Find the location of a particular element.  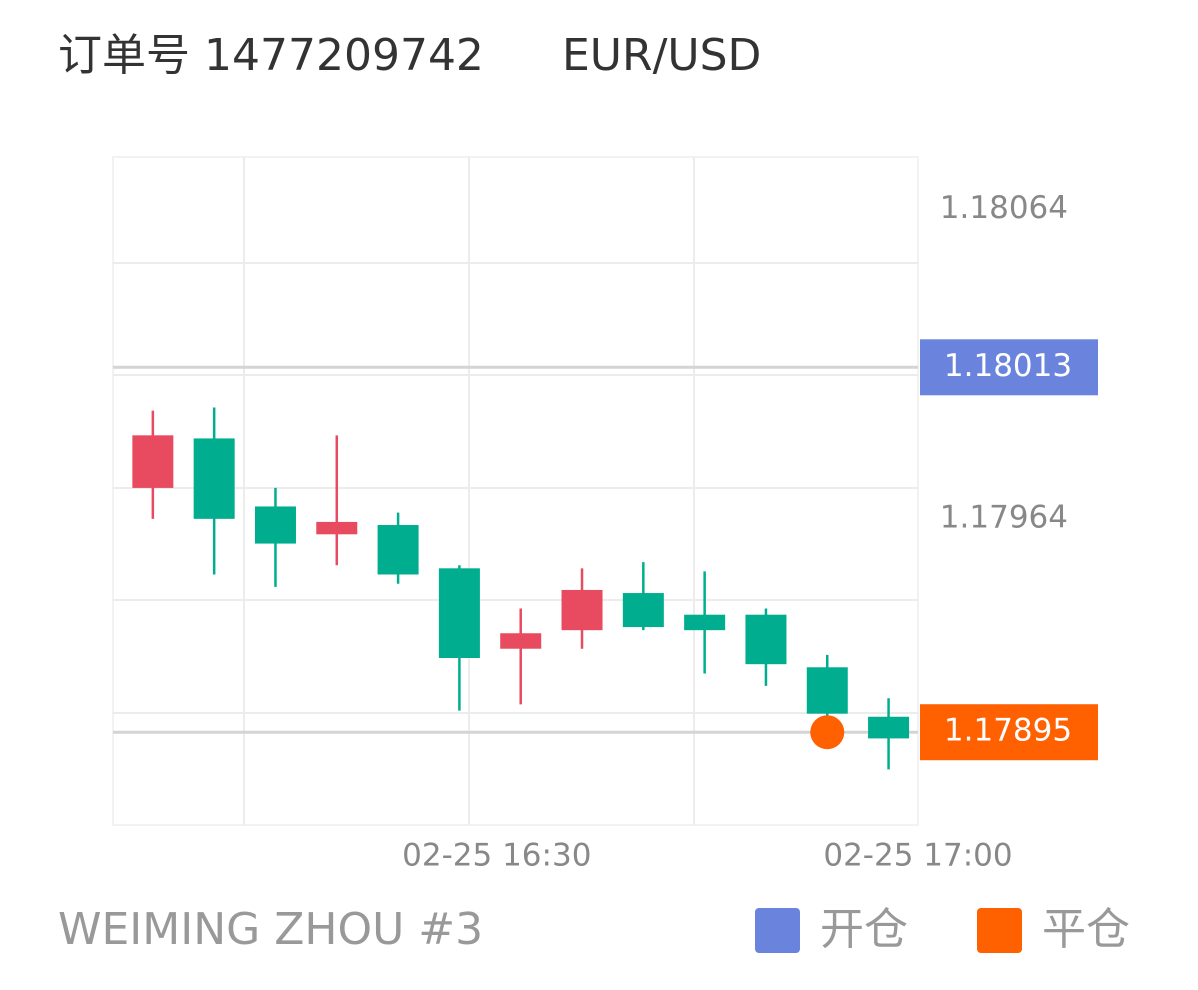

price-label: 1.18013 is located at coordinates (1008, 366).